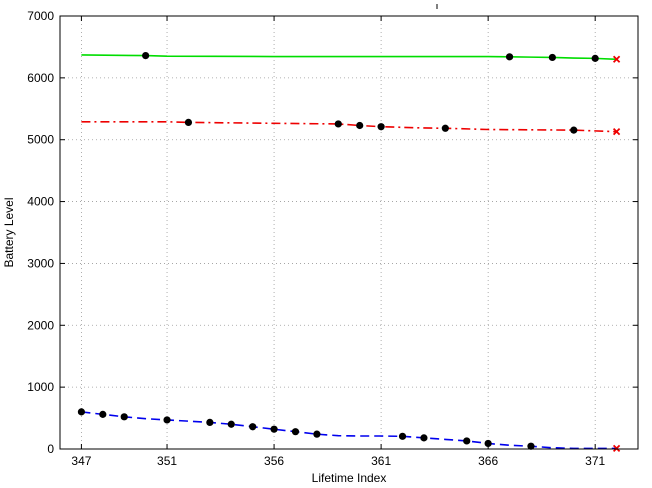  Describe the element at coordinates (40, 325) in the screenshot. I see `y-tick-label: 2000` at that location.